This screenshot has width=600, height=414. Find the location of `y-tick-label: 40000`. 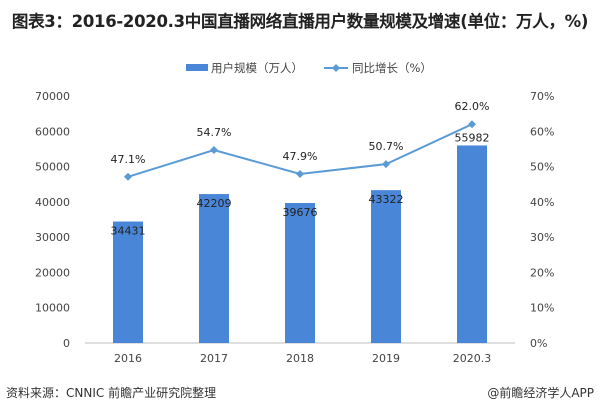

y-tick-label: 40000 is located at coordinates (52, 202).